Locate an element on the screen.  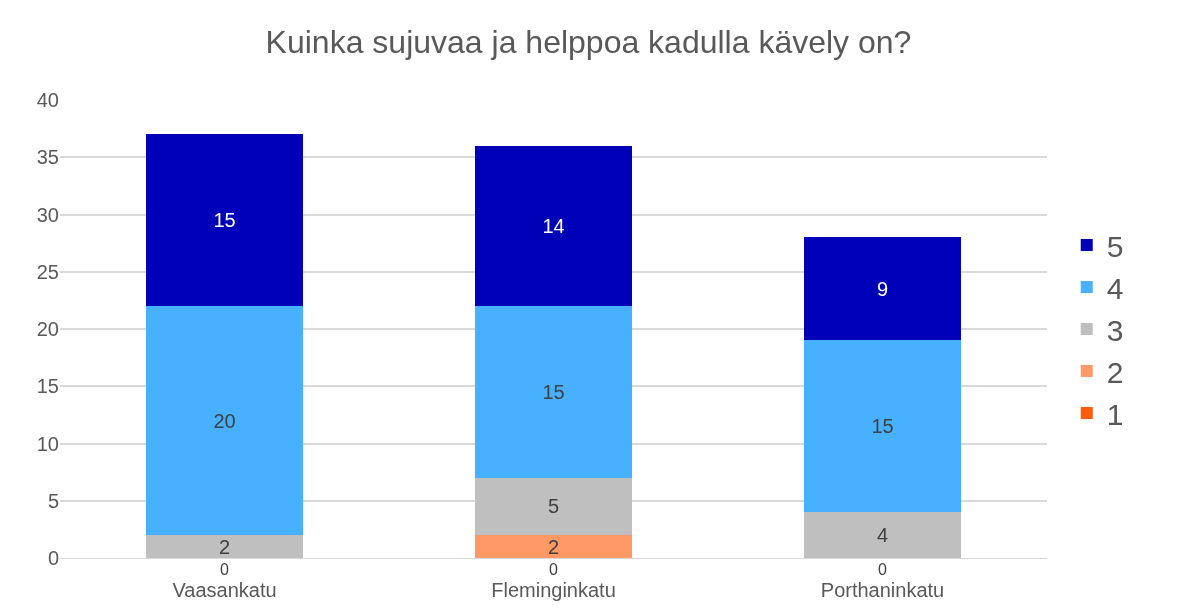
y-tick-label: 20 is located at coordinates (47, 329).